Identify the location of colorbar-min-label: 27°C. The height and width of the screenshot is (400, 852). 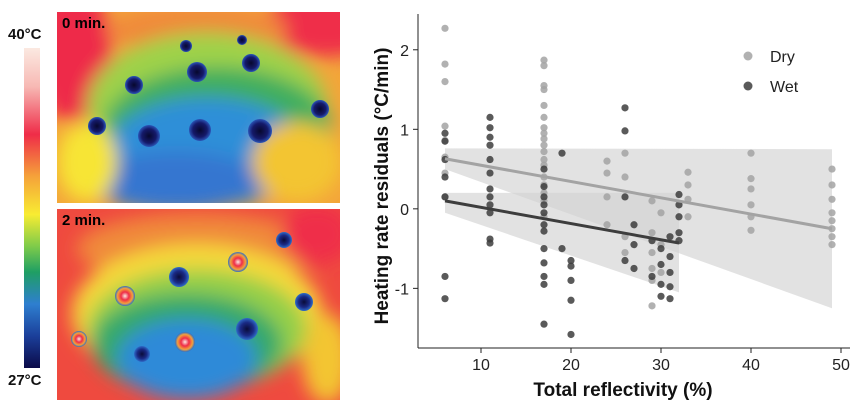
(25, 380).